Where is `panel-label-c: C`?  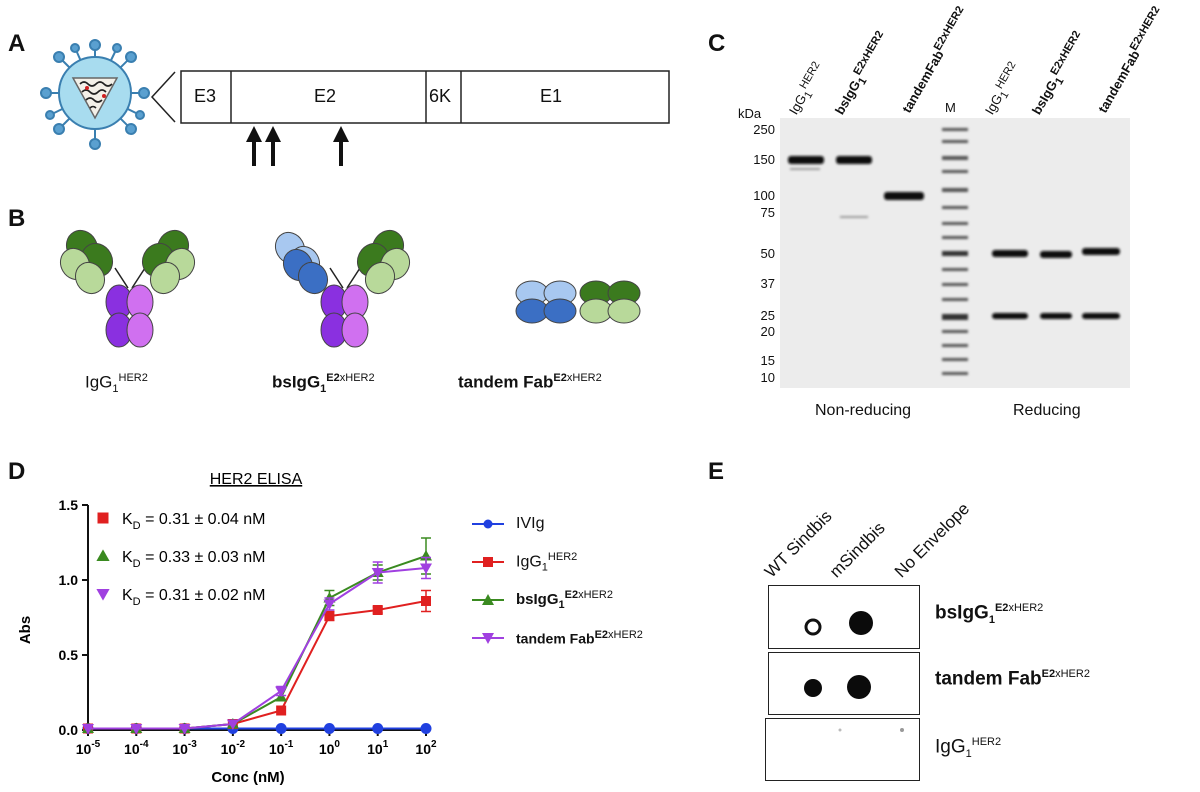
panel-label-c: C is located at coordinates (717, 43).